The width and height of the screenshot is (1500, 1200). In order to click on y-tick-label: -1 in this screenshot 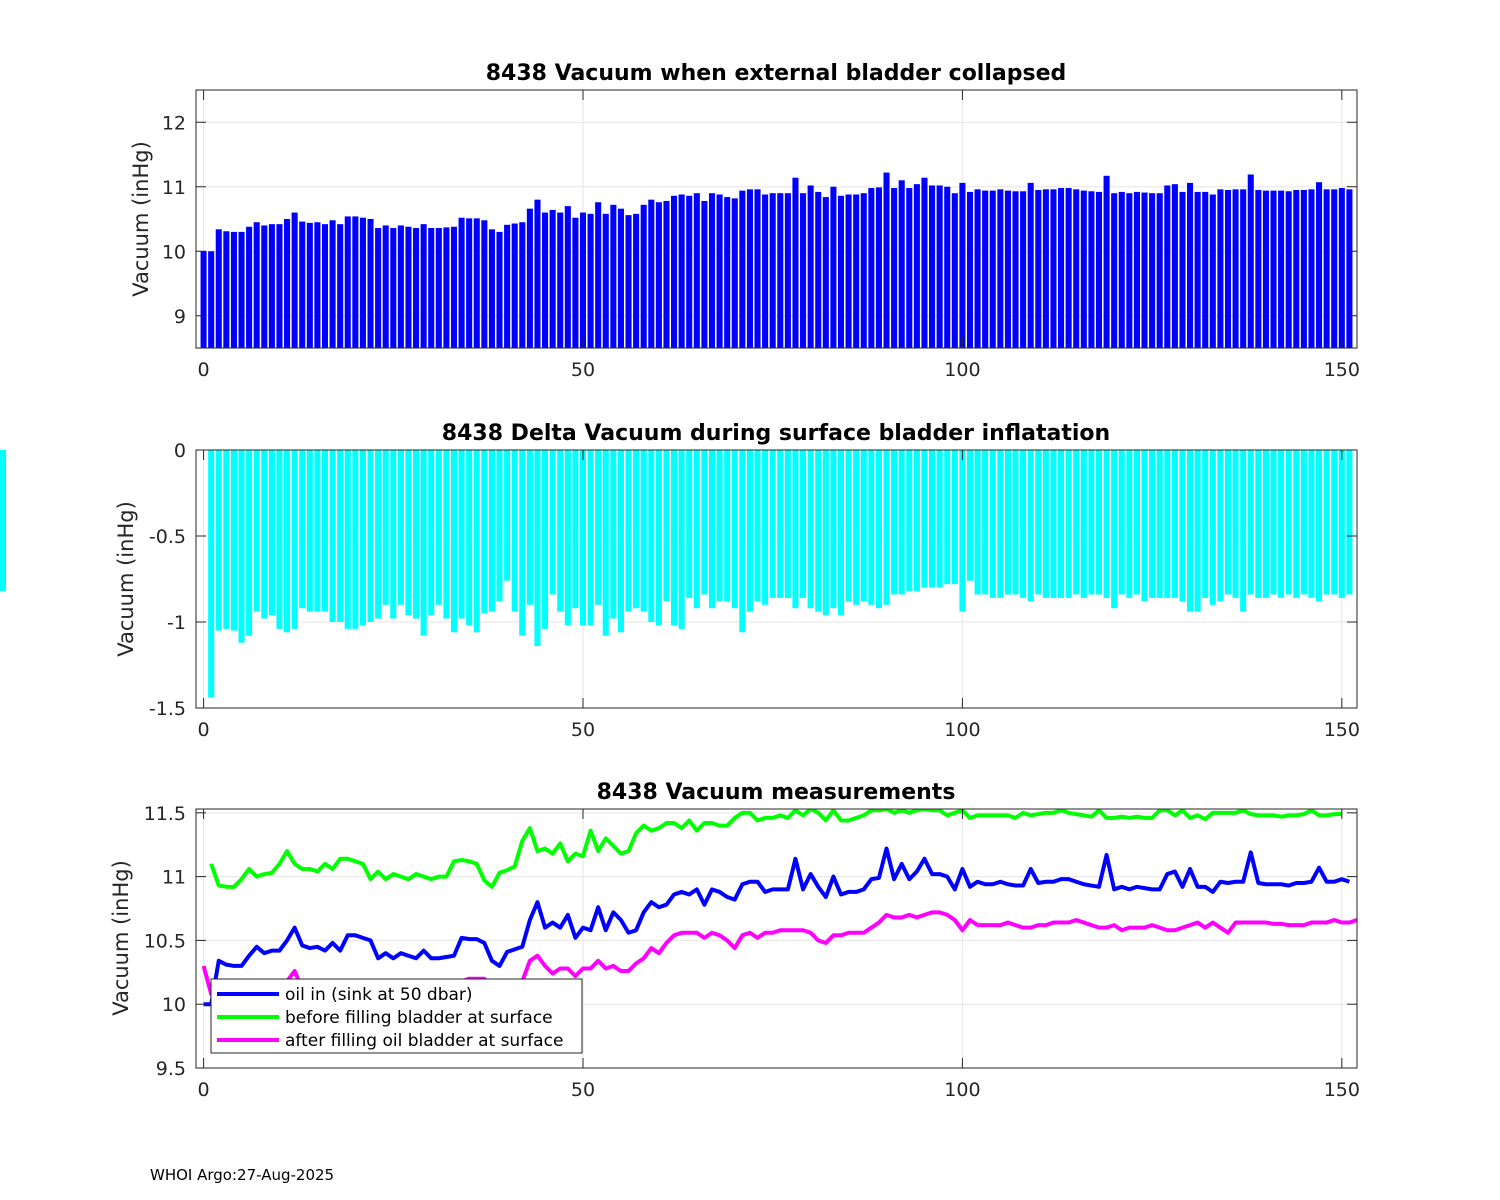, I will do `click(176, 623)`.